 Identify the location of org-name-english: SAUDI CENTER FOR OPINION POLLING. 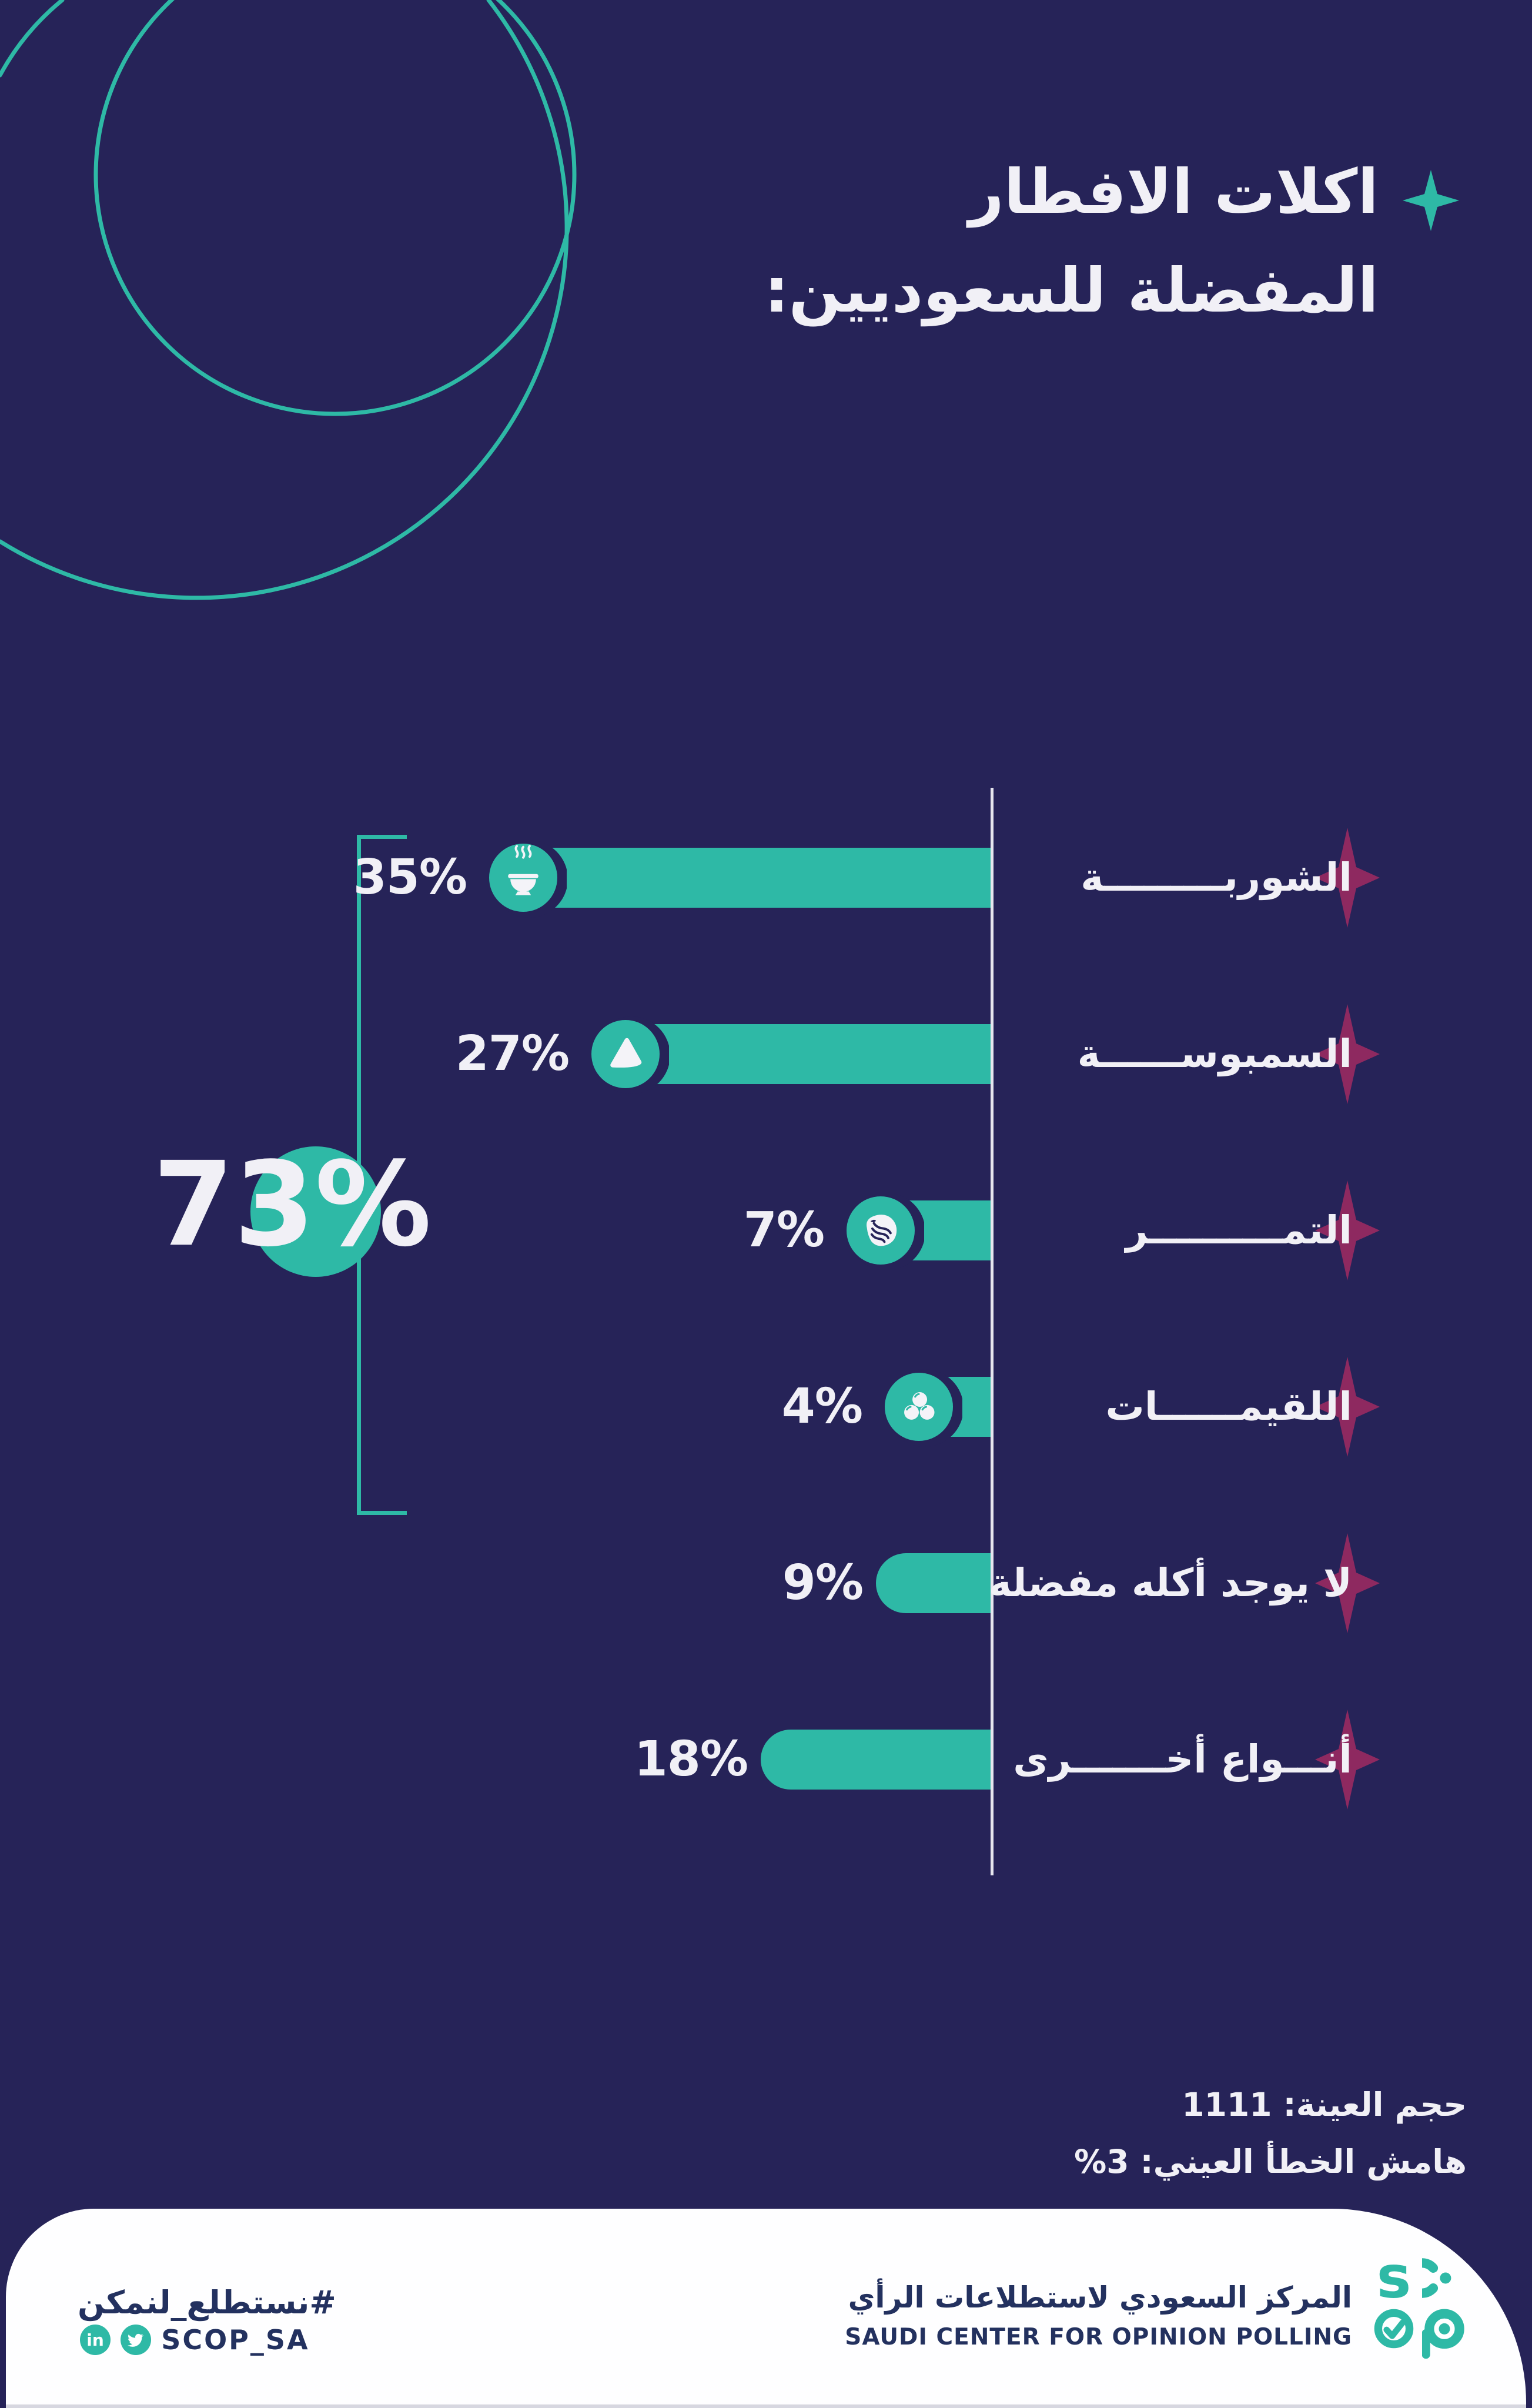
(1098, 2337).